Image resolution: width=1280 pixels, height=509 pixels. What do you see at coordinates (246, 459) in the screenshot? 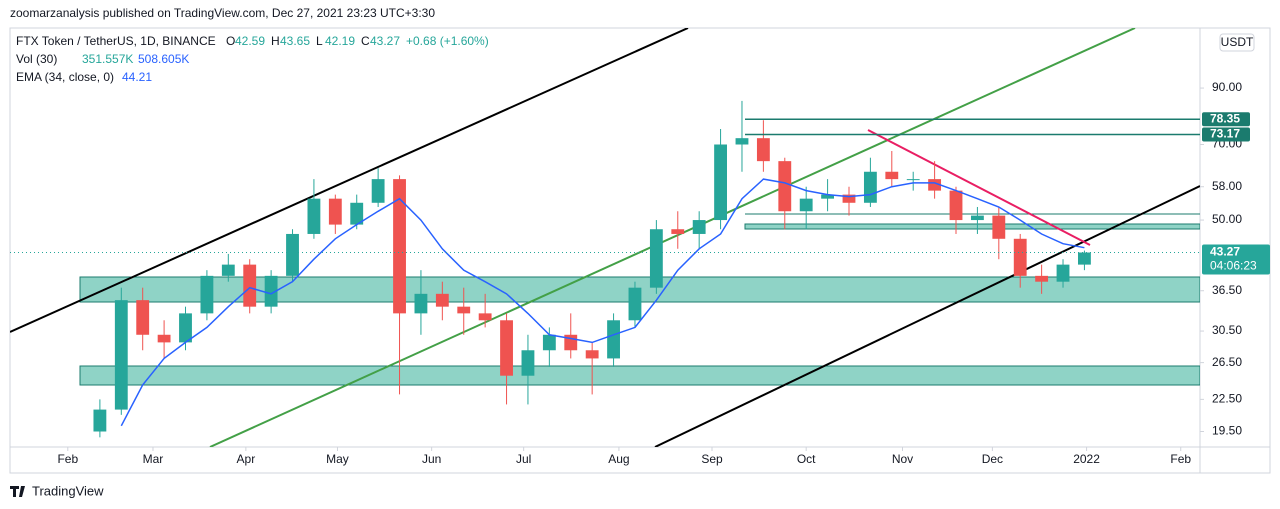
I see `x-tick-label: Apr` at bounding box center [246, 459].